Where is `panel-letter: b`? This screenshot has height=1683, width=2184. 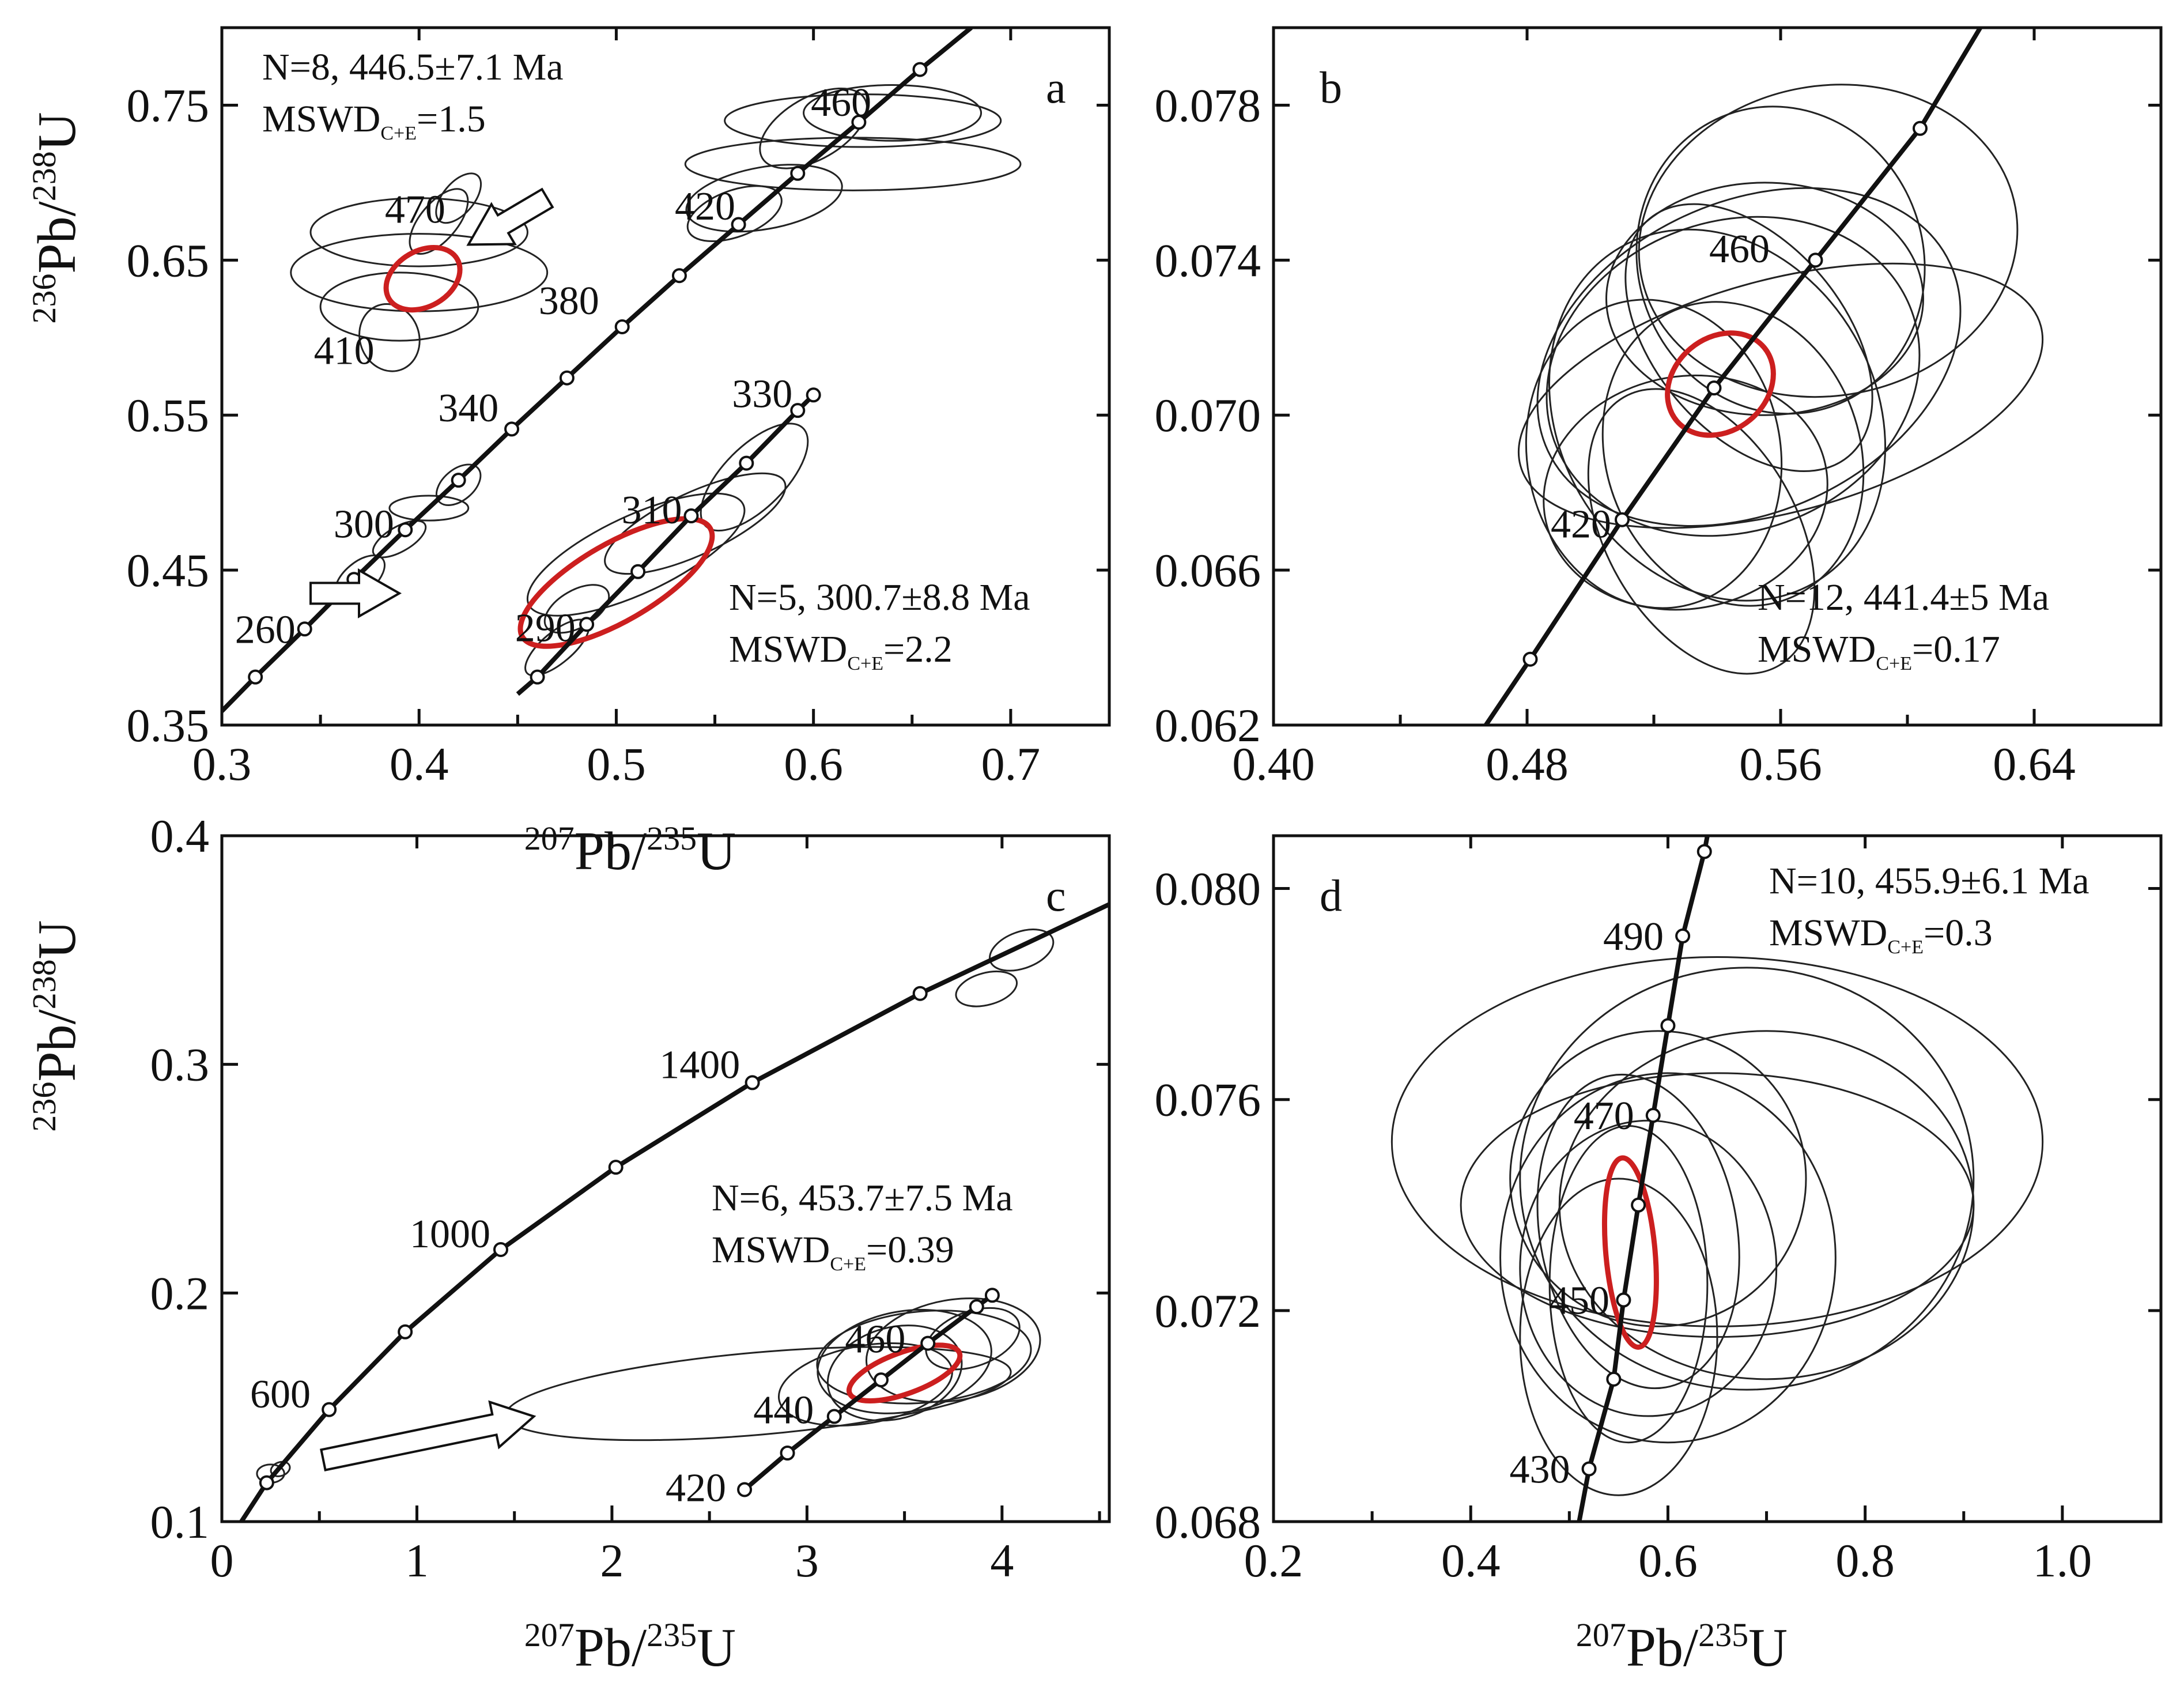 panel-letter: b is located at coordinates (1331, 87).